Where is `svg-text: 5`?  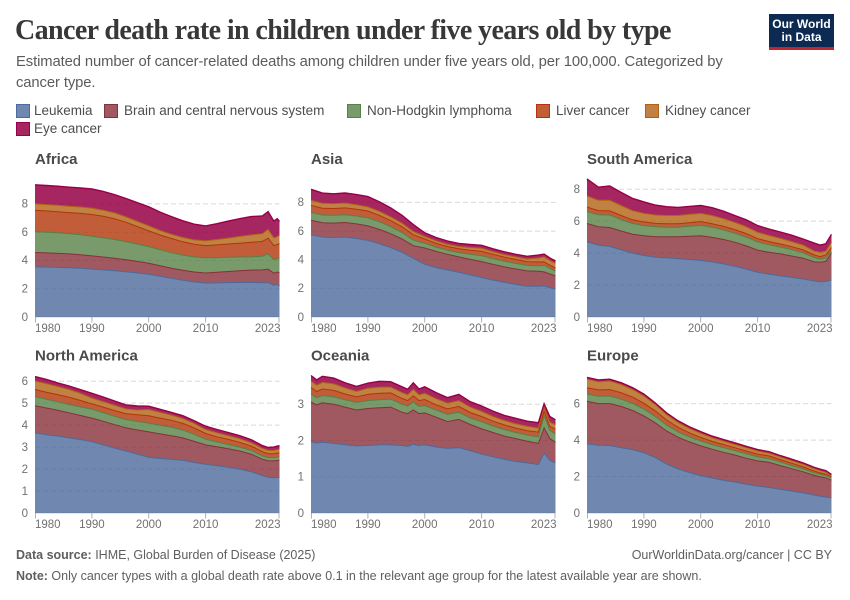 svg-text: 5 is located at coordinates (25, 404).